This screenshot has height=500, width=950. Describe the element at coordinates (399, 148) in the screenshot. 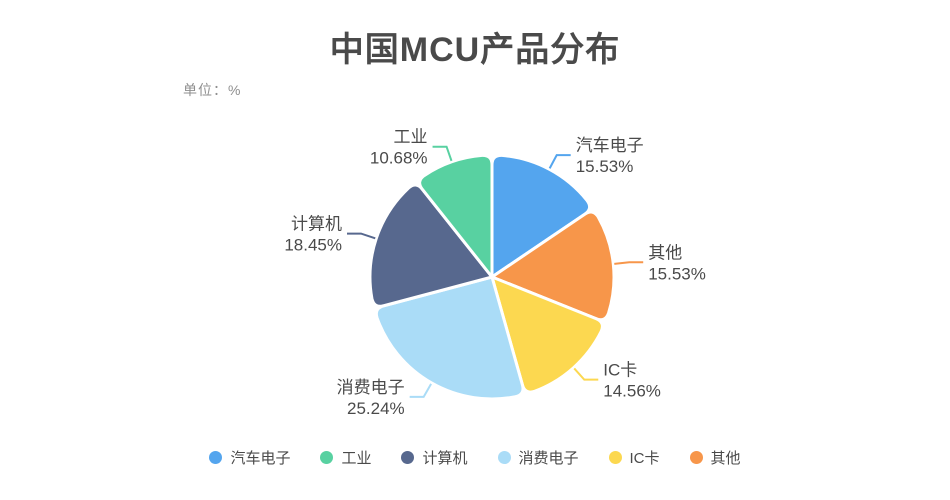

I see `slice-label-工业: 工业 10.68%` at that location.